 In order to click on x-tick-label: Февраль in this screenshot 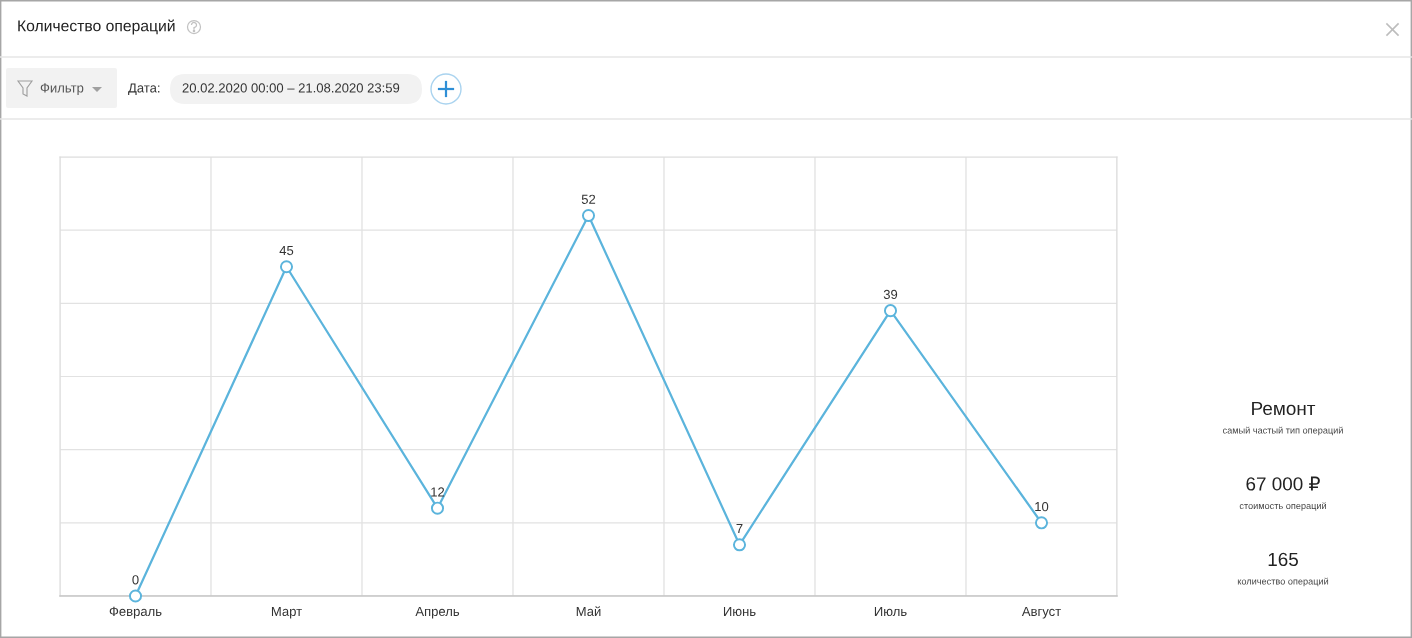, I will do `click(135, 612)`.